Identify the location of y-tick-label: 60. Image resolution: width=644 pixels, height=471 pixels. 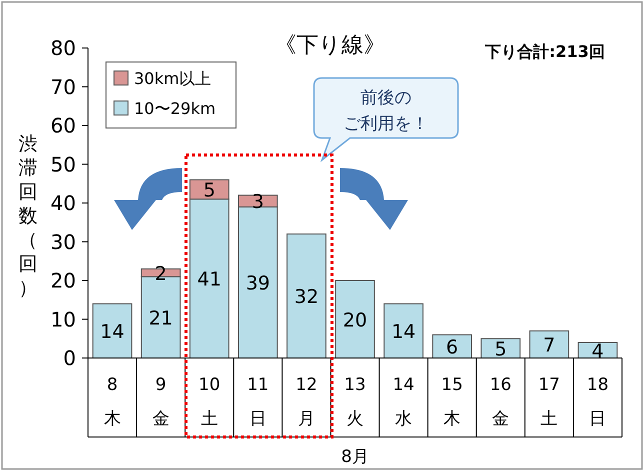
(63, 126).